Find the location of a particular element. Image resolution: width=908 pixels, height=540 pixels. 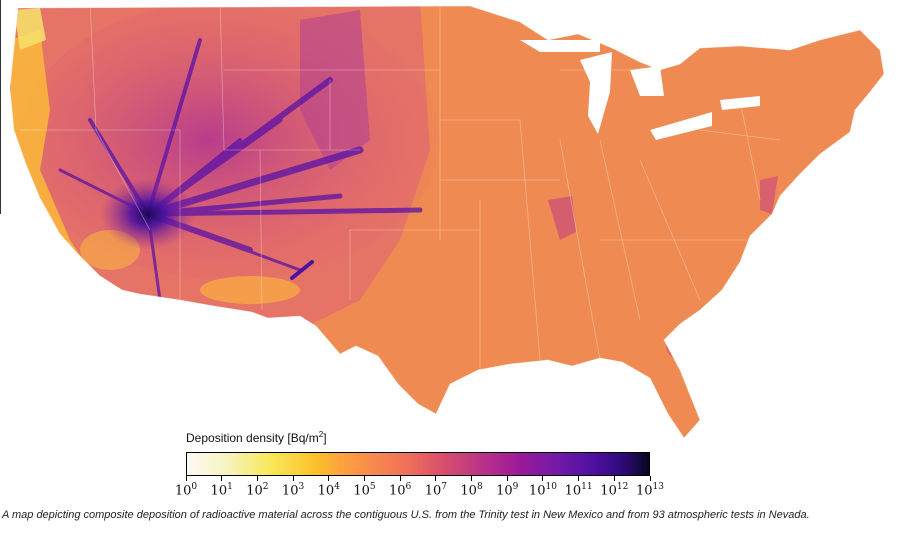

legend-title: Deposition density [Bq/m2] is located at coordinates (256, 437).